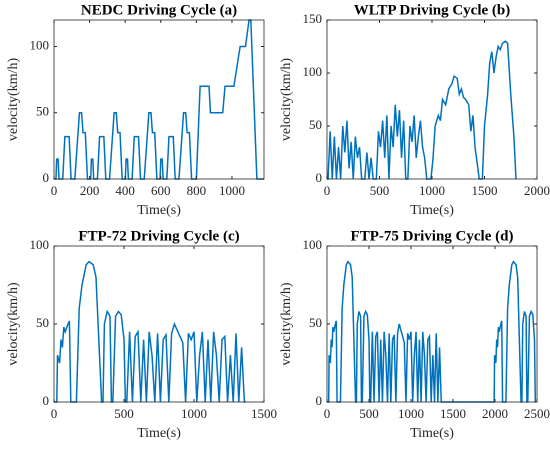 The width and height of the screenshot is (550, 452). I want to click on x-tick-label: 600, so click(161, 190).